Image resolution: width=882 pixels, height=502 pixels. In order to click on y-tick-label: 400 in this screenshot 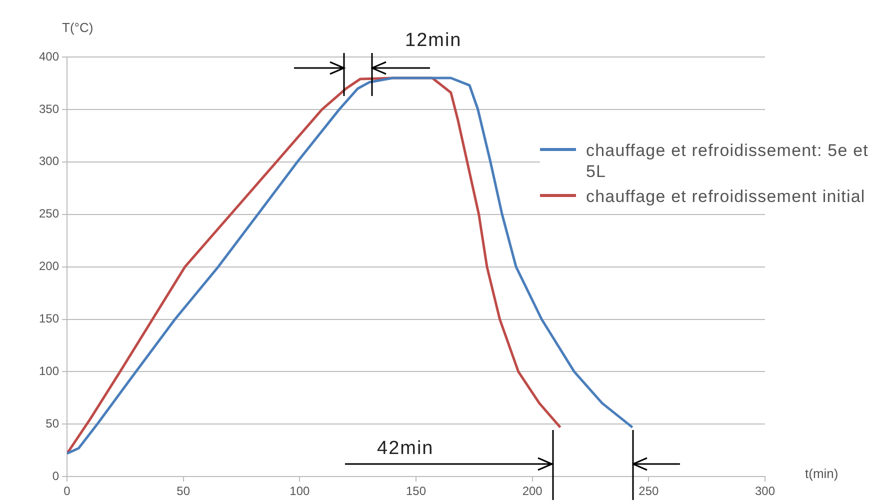, I will do `click(49, 56)`.